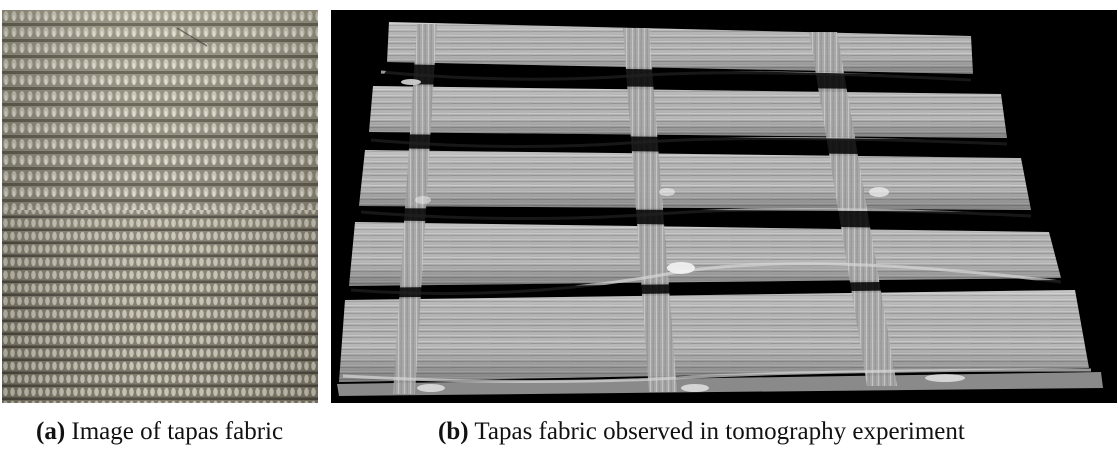  I want to click on caption-b-tag: (b), so click(453, 431).